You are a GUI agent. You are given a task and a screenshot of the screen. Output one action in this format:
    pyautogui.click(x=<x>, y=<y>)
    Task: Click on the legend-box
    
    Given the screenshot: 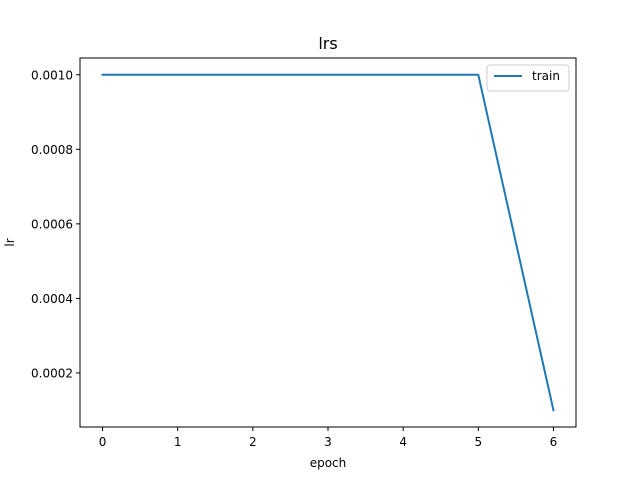 What is the action you would take?
    pyautogui.click(x=528, y=78)
    